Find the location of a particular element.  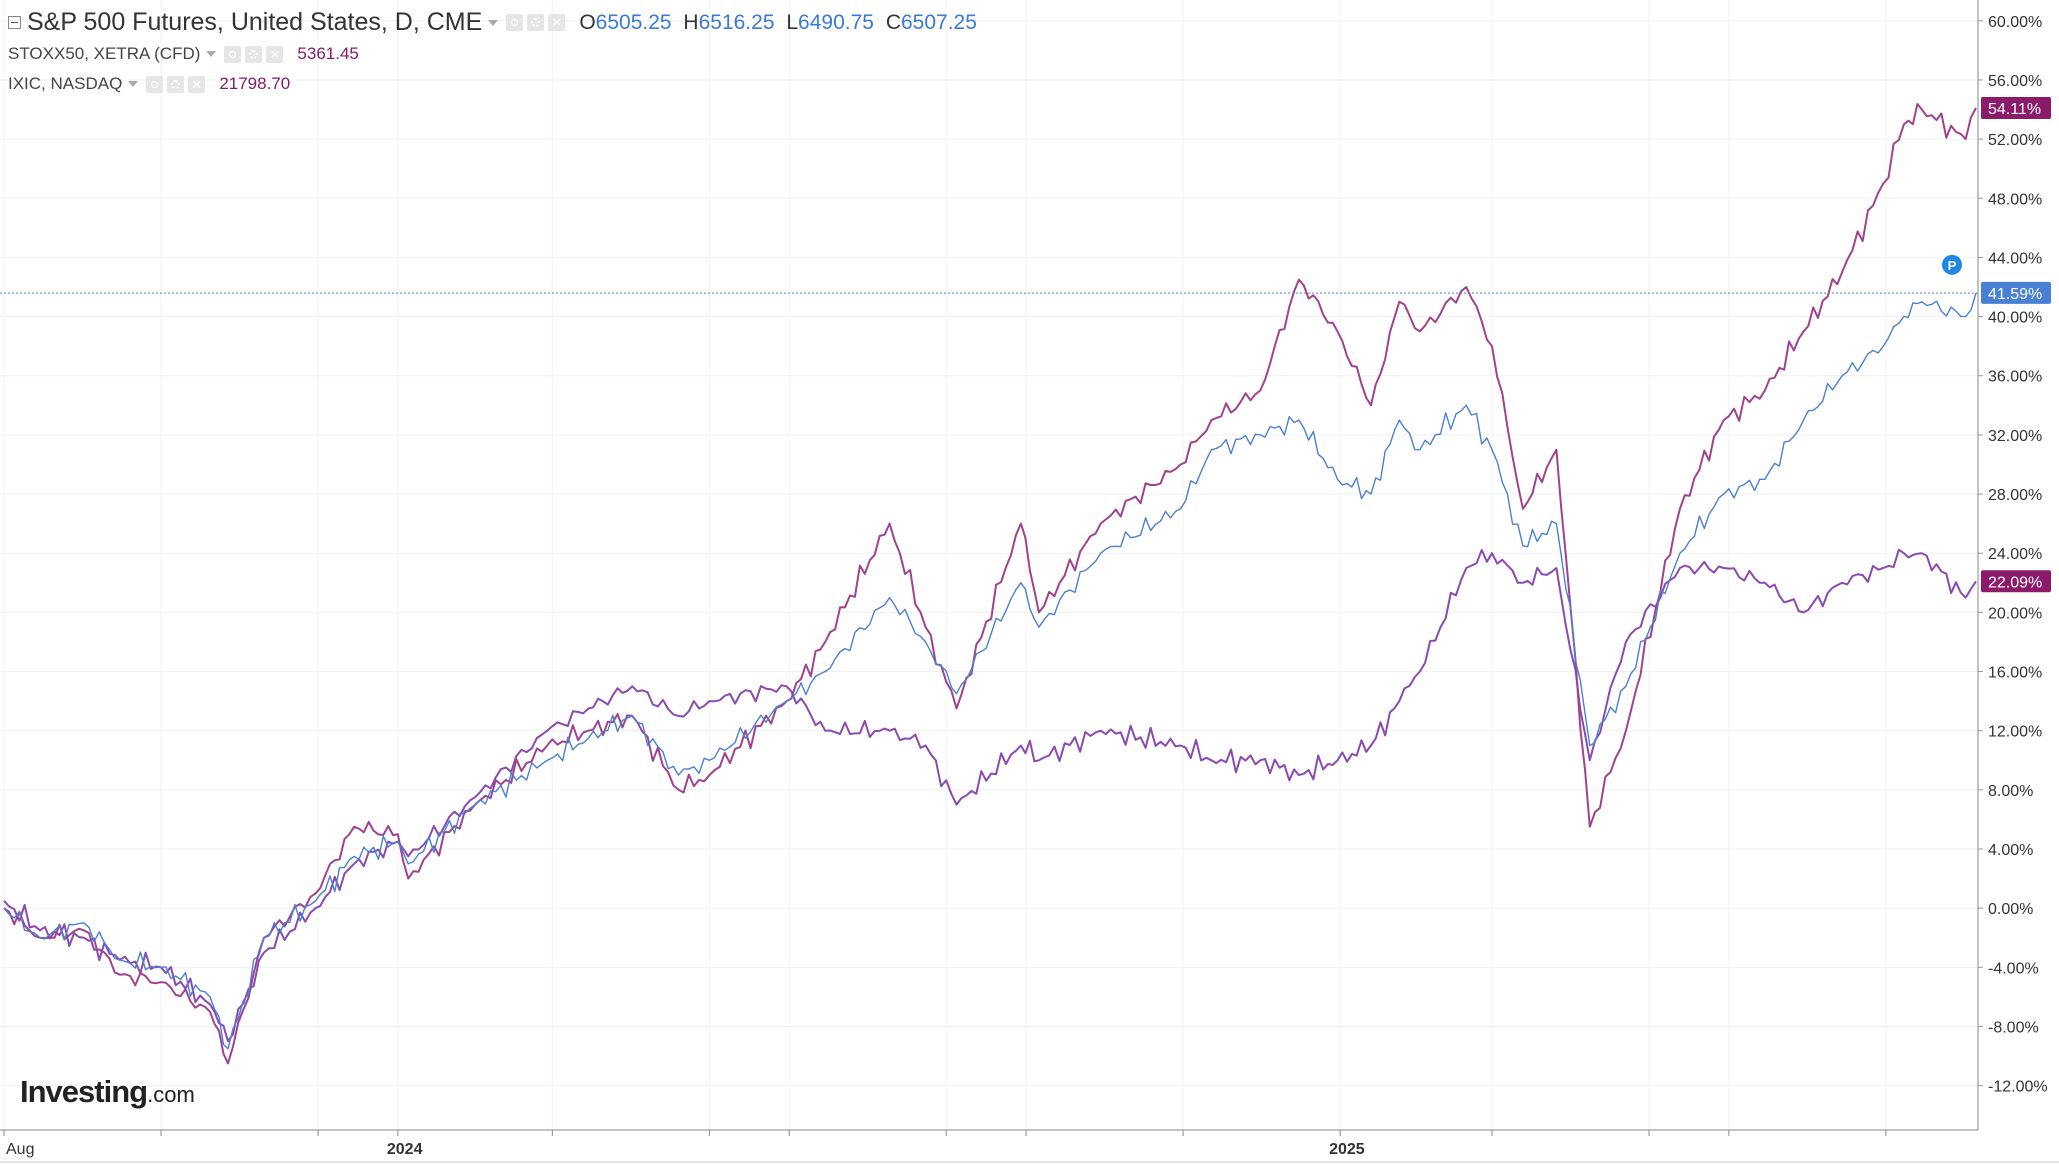

y-tick-label: -12.00% is located at coordinates (2018, 1087).